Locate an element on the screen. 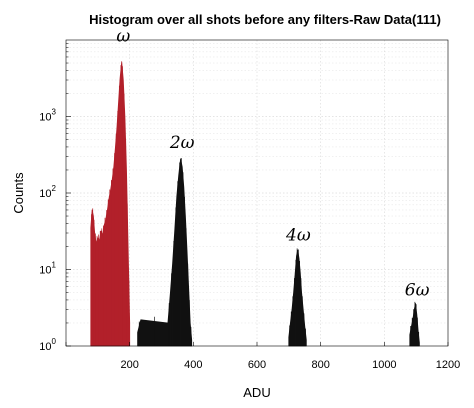 The height and width of the screenshot is (408, 474). x-tick-label: 400 is located at coordinates (193, 365).